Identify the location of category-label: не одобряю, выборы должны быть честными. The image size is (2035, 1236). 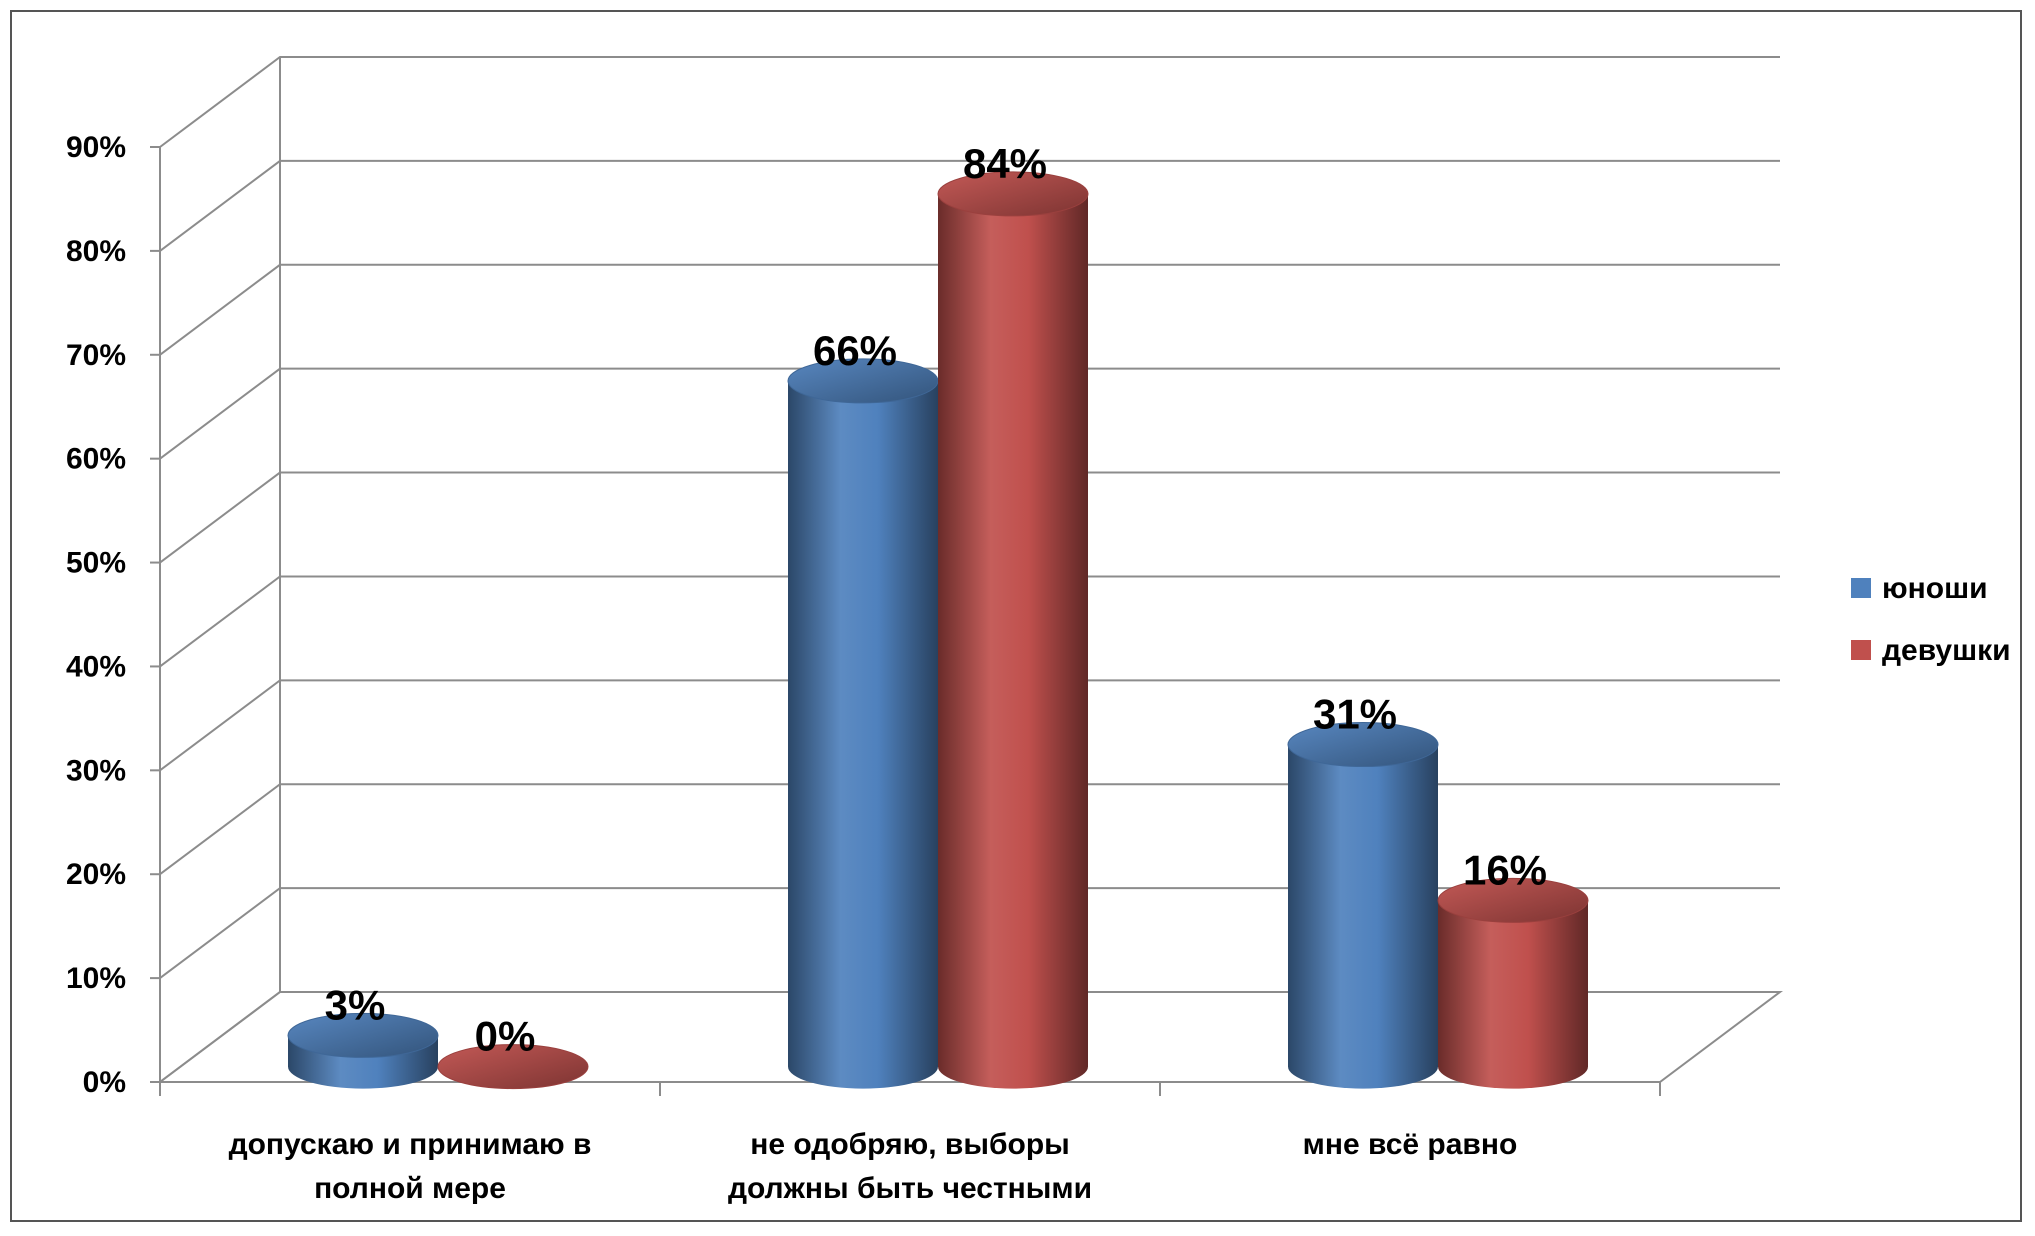
(910, 1166).